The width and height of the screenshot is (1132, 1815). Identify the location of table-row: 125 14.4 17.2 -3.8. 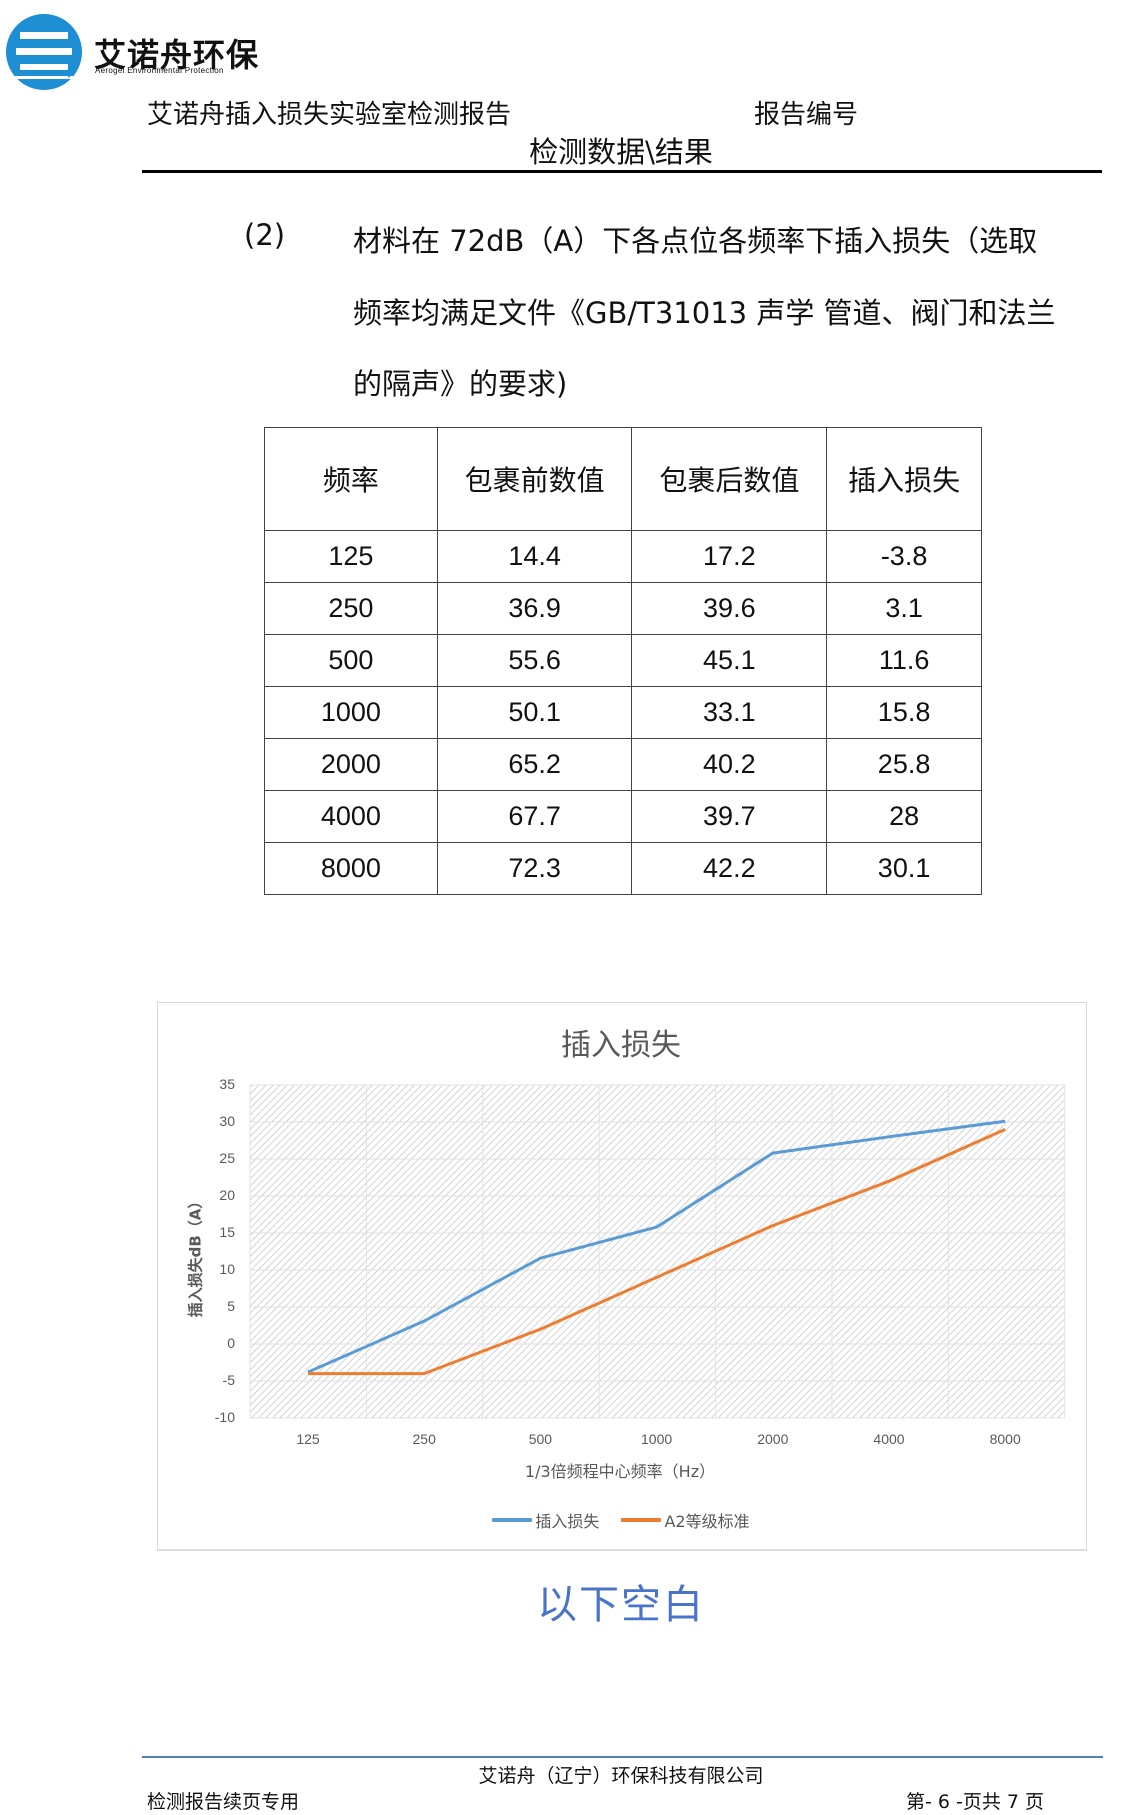
(623, 556).